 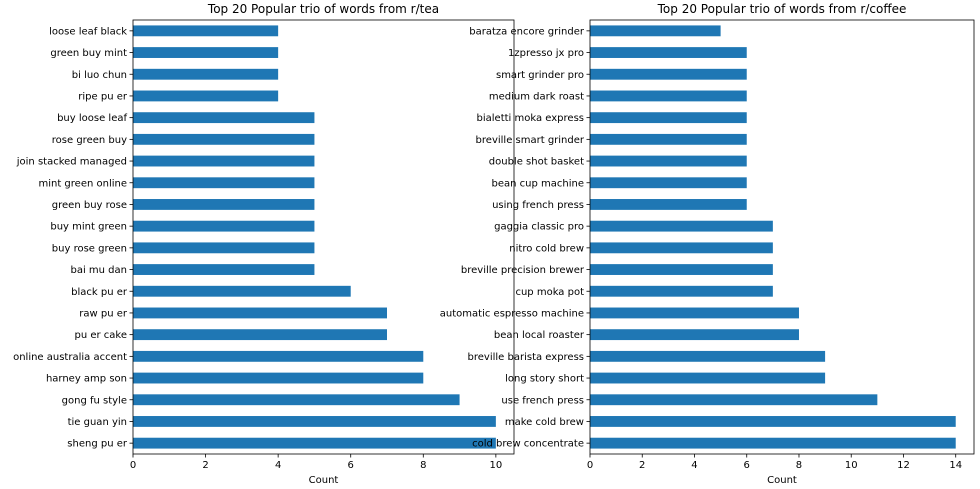 What do you see at coordinates (100, 335) in the screenshot?
I see `y-tick-label: pu er cake` at bounding box center [100, 335].